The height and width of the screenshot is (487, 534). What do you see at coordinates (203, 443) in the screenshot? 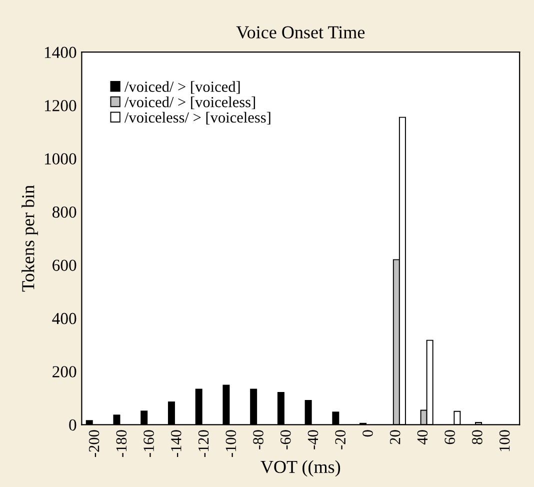
I see `x-tick-label: -120` at bounding box center [203, 443].